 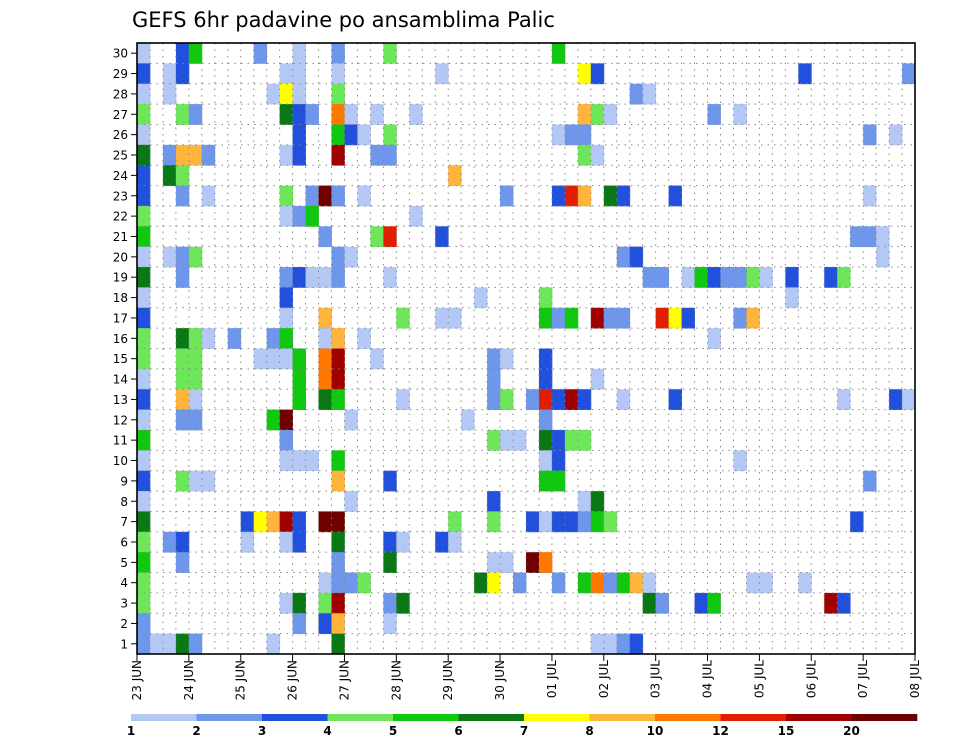 I want to click on y-tick-label: 19, so click(x=120, y=278).